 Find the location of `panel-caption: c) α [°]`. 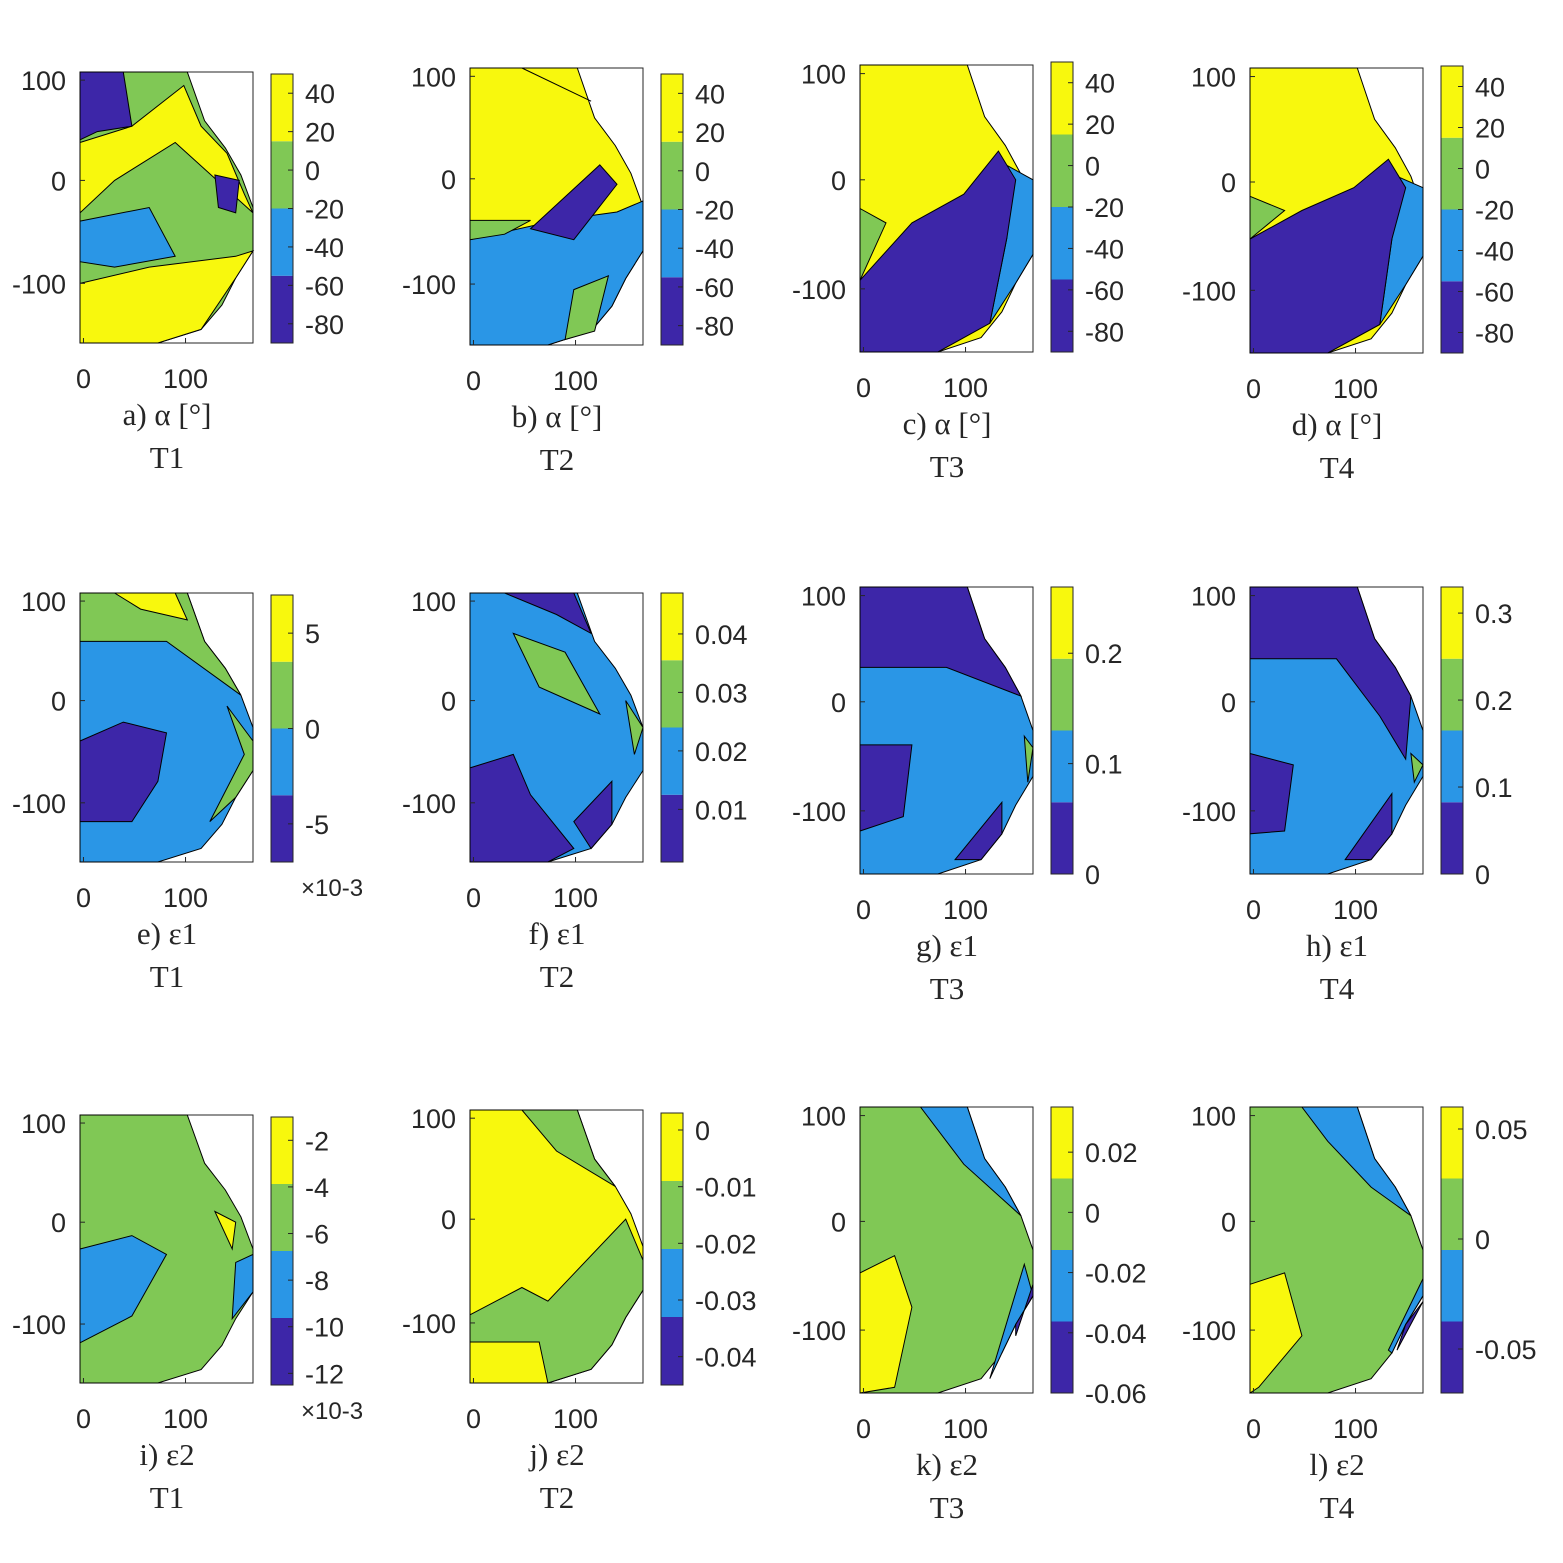

panel-caption: c) α [°] is located at coordinates (947, 423).